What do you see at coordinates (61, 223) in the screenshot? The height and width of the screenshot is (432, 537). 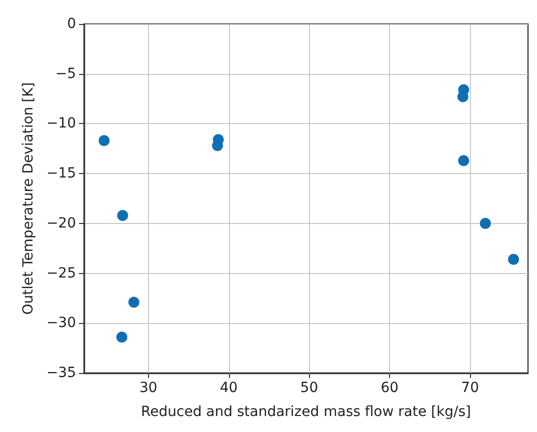 I see `y-tick-label: −20` at bounding box center [61, 223].